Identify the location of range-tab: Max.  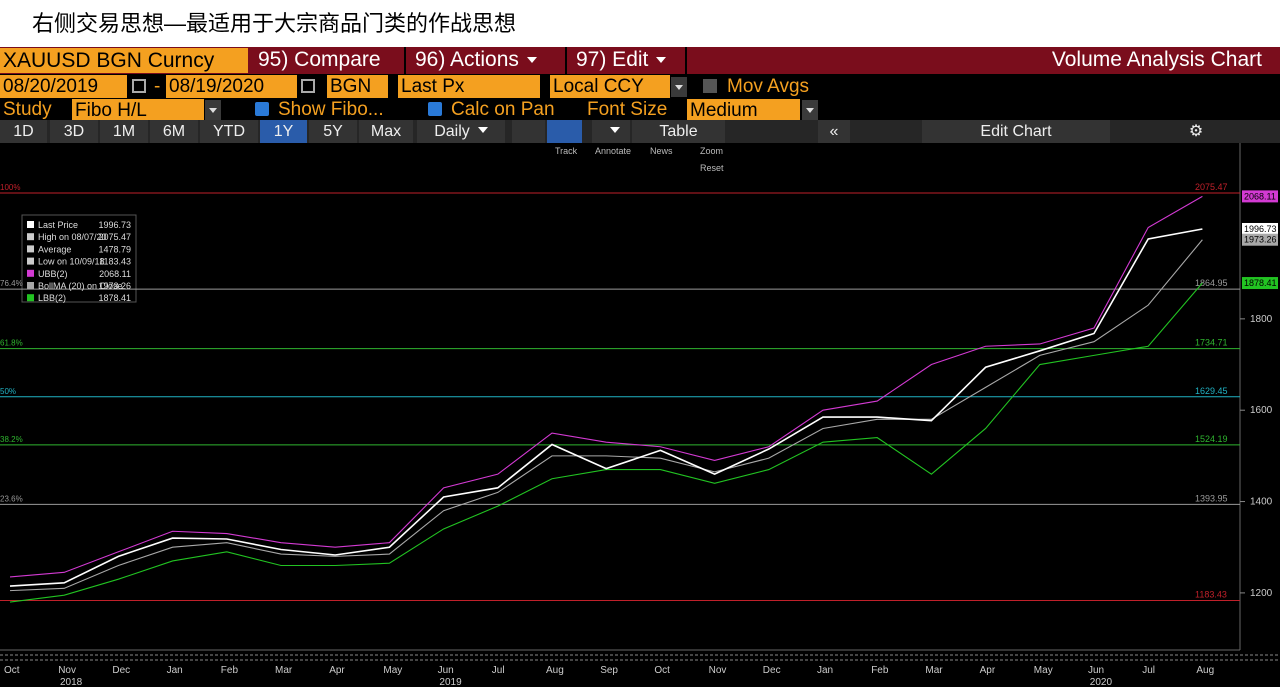
(386, 131).